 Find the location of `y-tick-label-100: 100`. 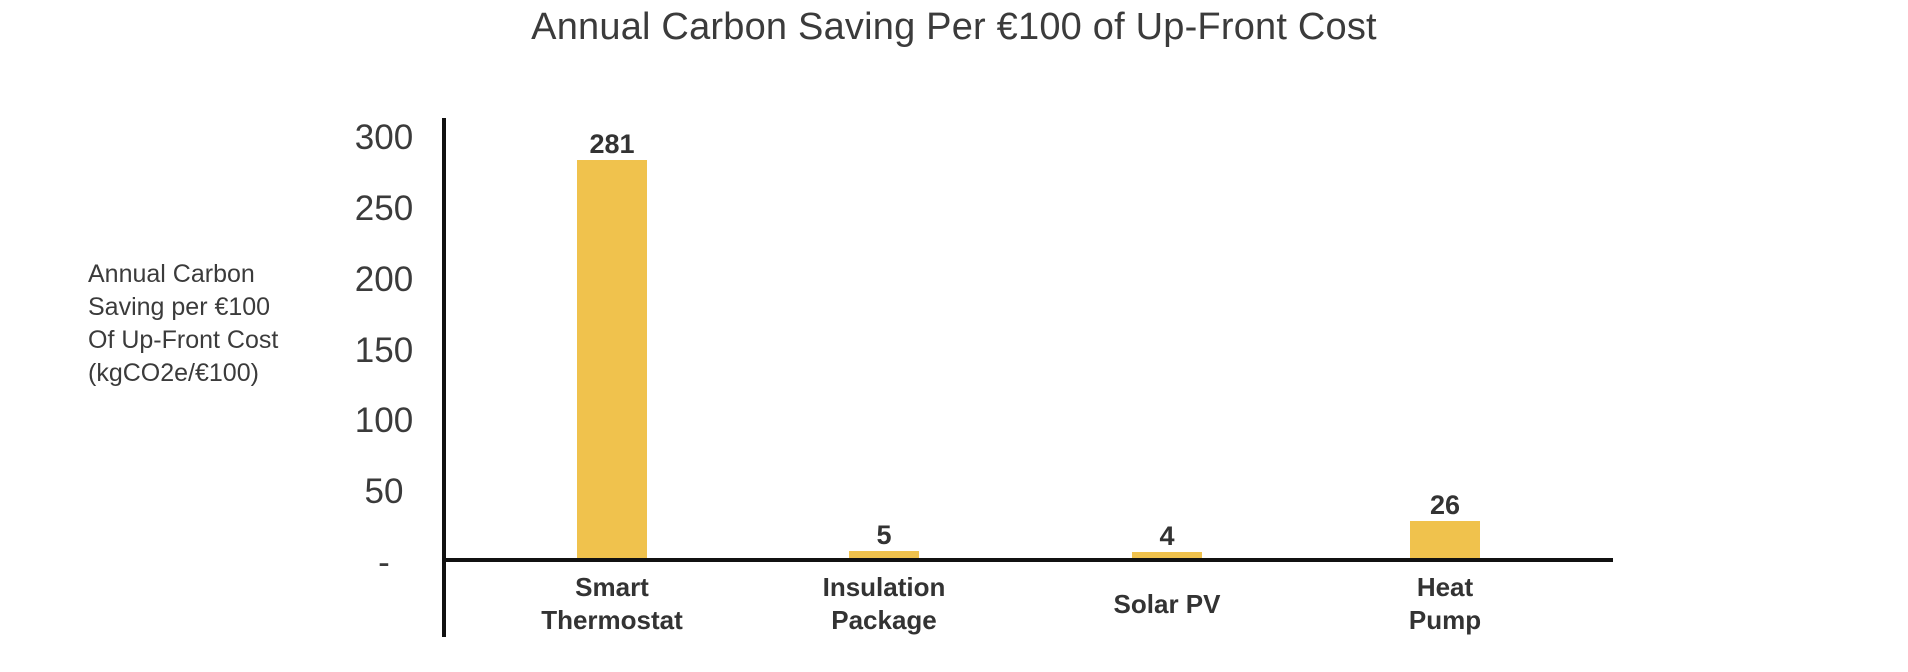

y-tick-label-100: 100 is located at coordinates (384, 420).